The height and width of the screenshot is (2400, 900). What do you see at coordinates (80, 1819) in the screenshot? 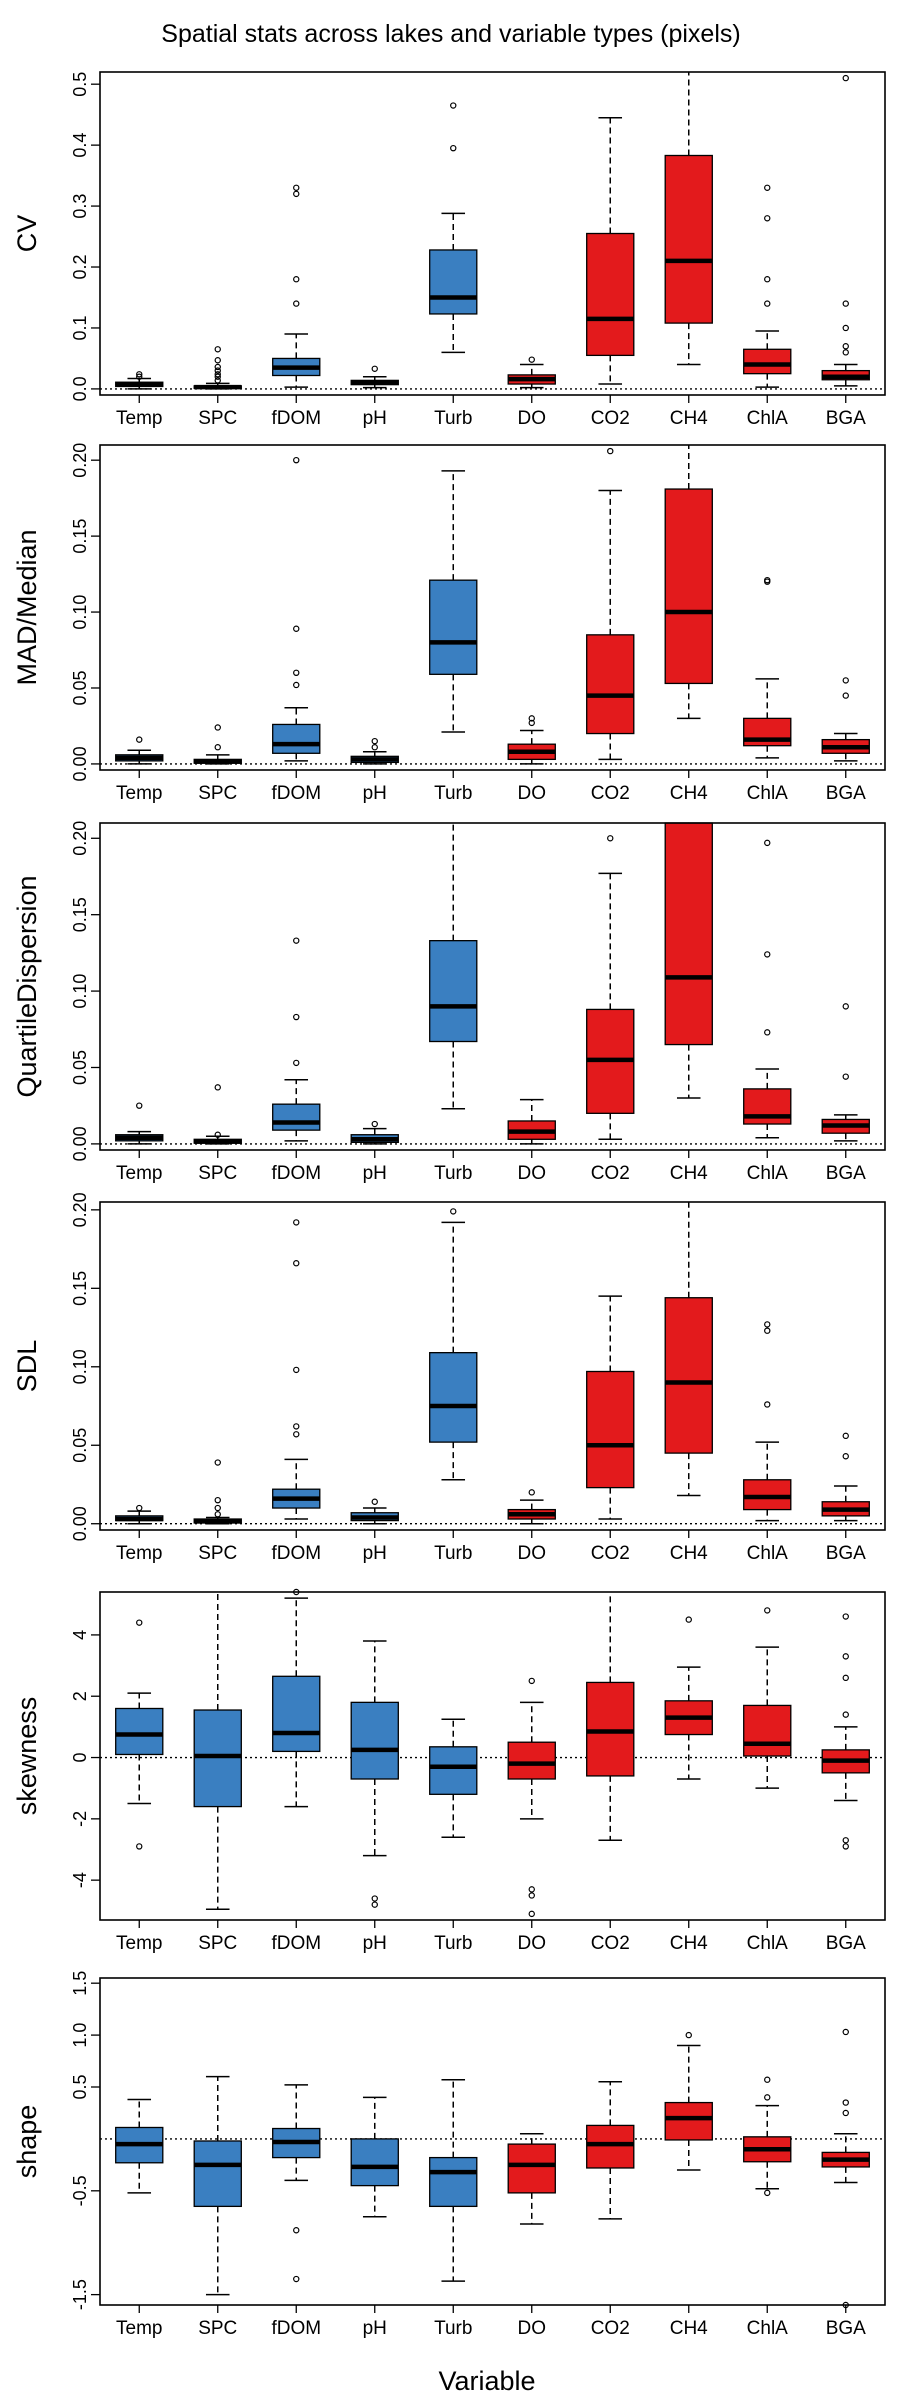
I see `y-tick-label: -2` at bounding box center [80, 1819].